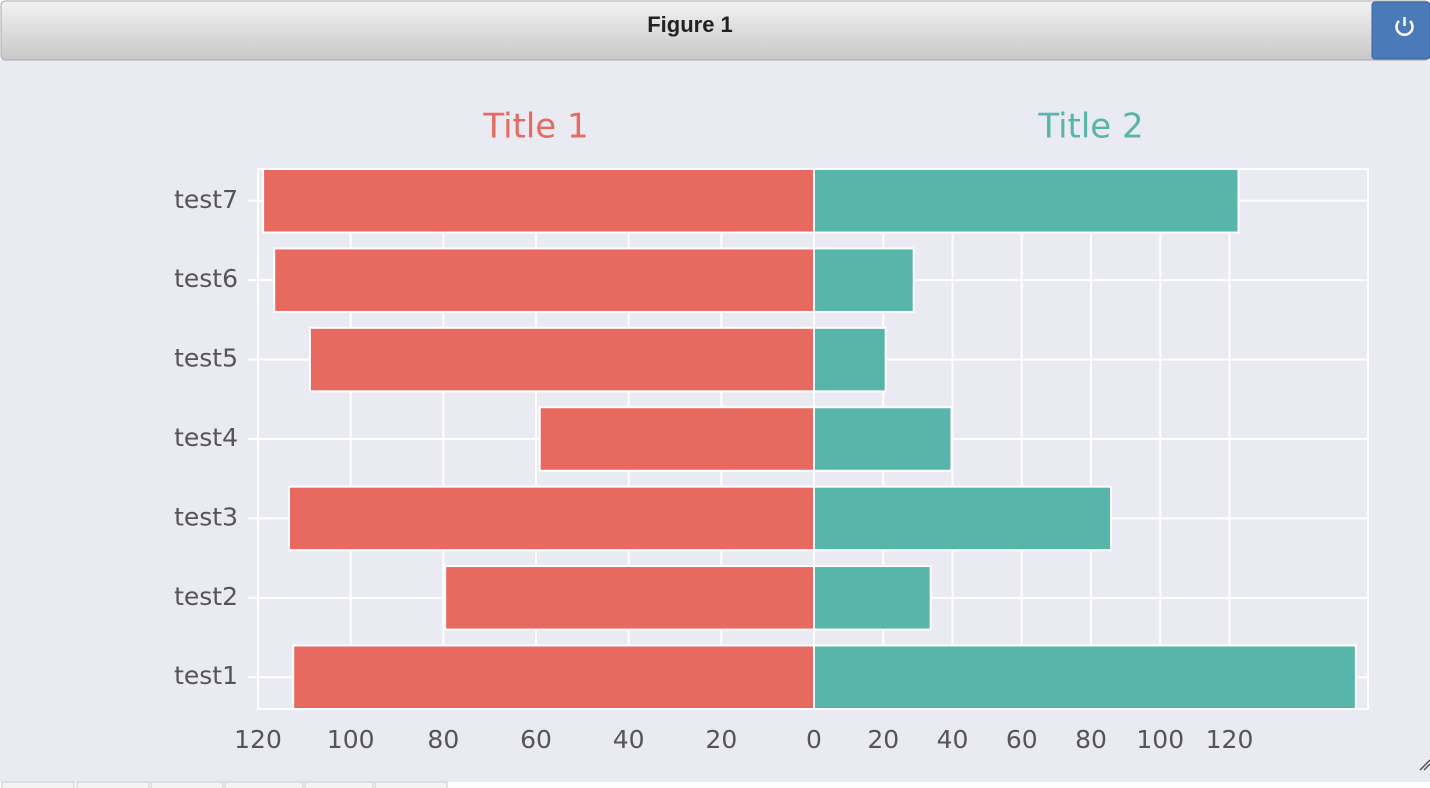 This screenshot has width=1430, height=788. I want to click on toolbar, so click(224, 784).